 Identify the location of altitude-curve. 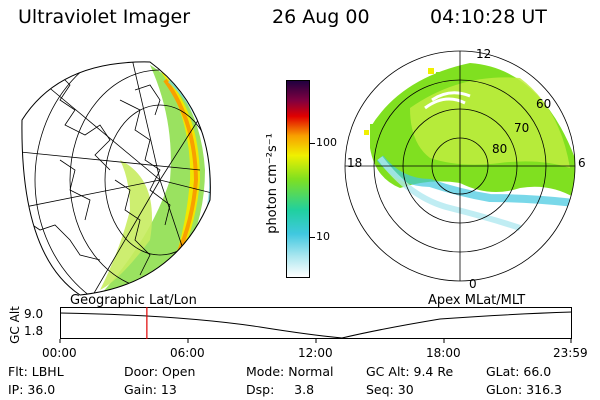
(316, 325).